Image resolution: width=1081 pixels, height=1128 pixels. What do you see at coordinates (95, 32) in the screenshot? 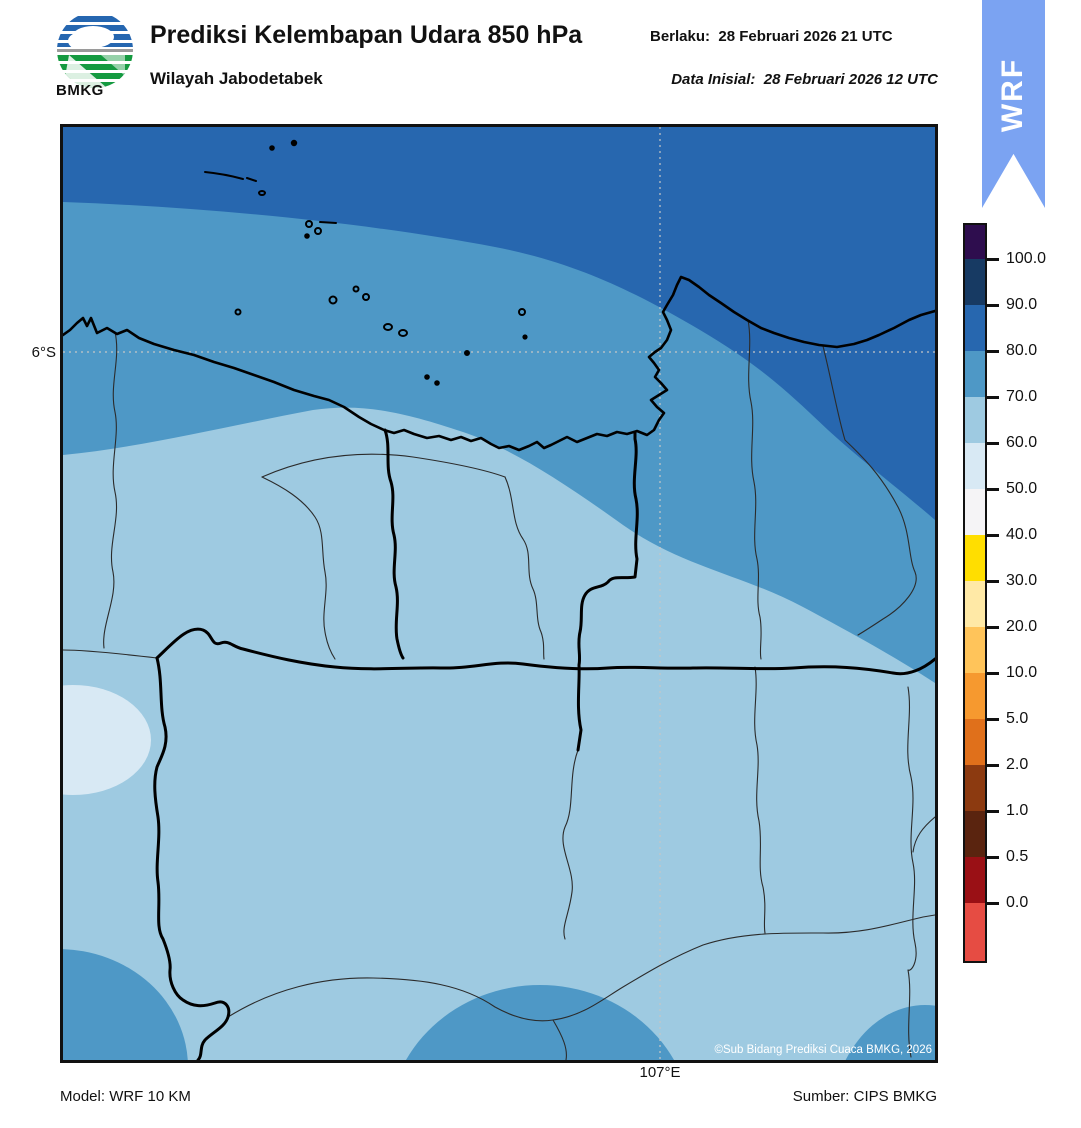
I see `logo-cloud-stripes` at bounding box center [95, 32].